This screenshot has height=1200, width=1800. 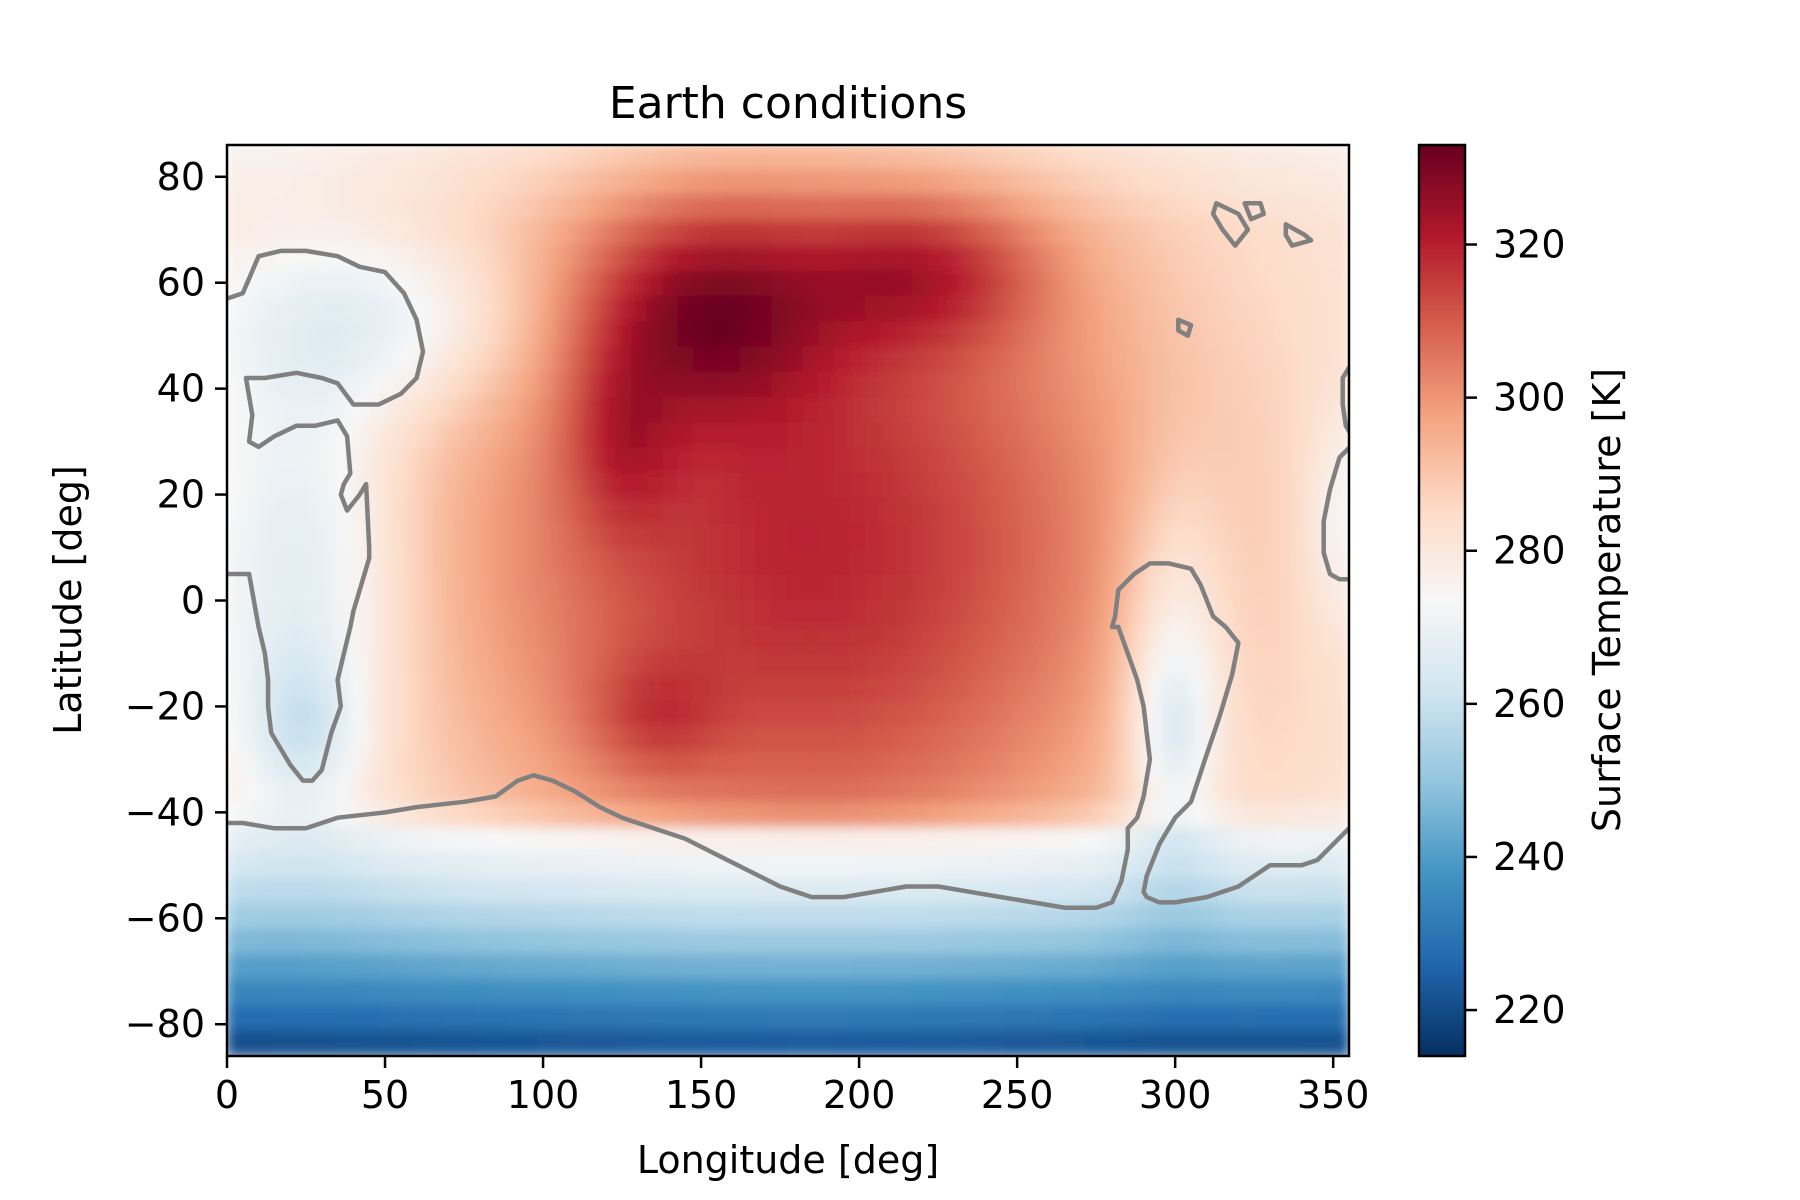 I want to click on colorbar-tick-label: 220, so click(x=1529, y=1010).